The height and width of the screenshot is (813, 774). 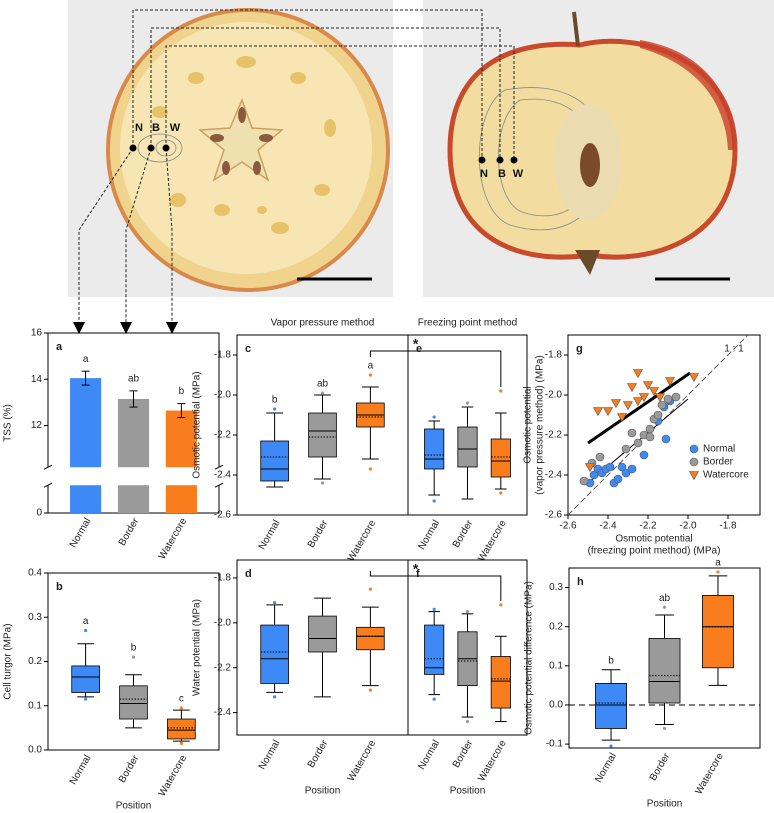 I want to click on significance-letter: a, so click(x=86, y=359).